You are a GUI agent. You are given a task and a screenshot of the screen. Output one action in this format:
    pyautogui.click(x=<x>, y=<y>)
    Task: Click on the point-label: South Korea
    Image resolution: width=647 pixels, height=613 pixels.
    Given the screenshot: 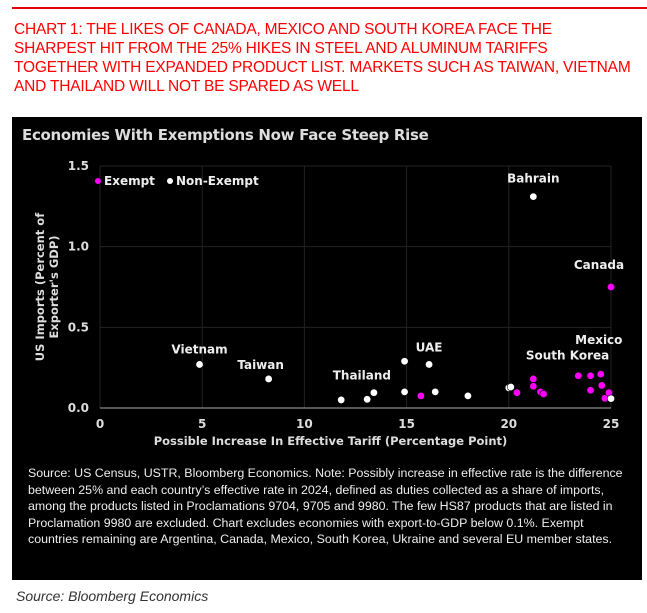 What is the action you would take?
    pyautogui.click(x=567, y=356)
    